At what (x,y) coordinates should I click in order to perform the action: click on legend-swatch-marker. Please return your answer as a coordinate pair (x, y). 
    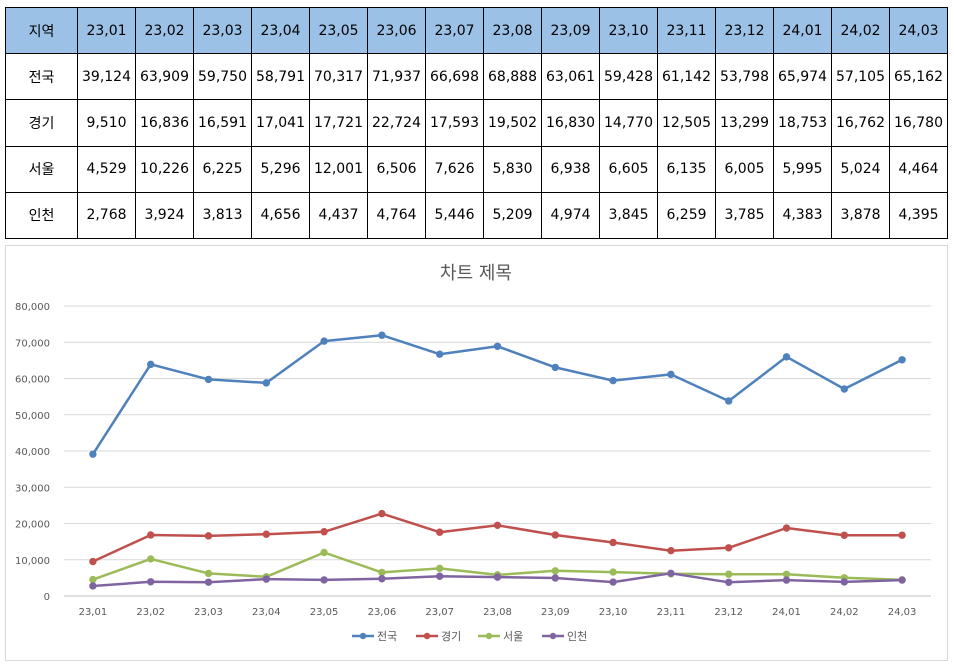
    Looking at the image, I should click on (489, 636).